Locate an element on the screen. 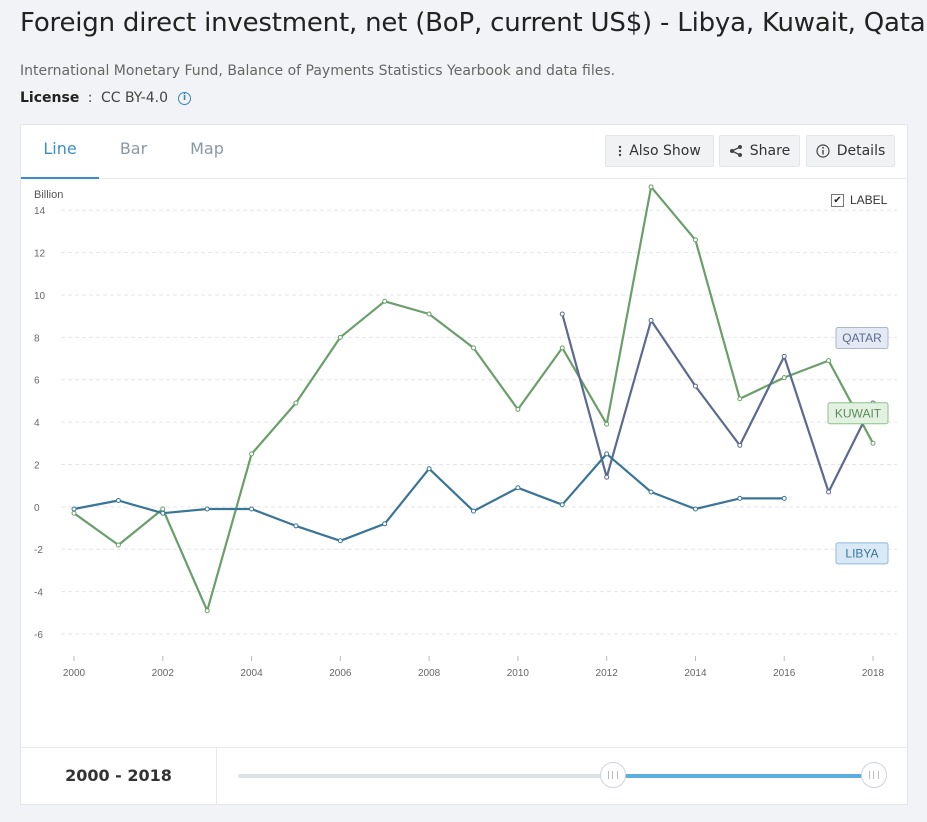 The width and height of the screenshot is (927, 822). y-tick-label: 0 is located at coordinates (37, 508).